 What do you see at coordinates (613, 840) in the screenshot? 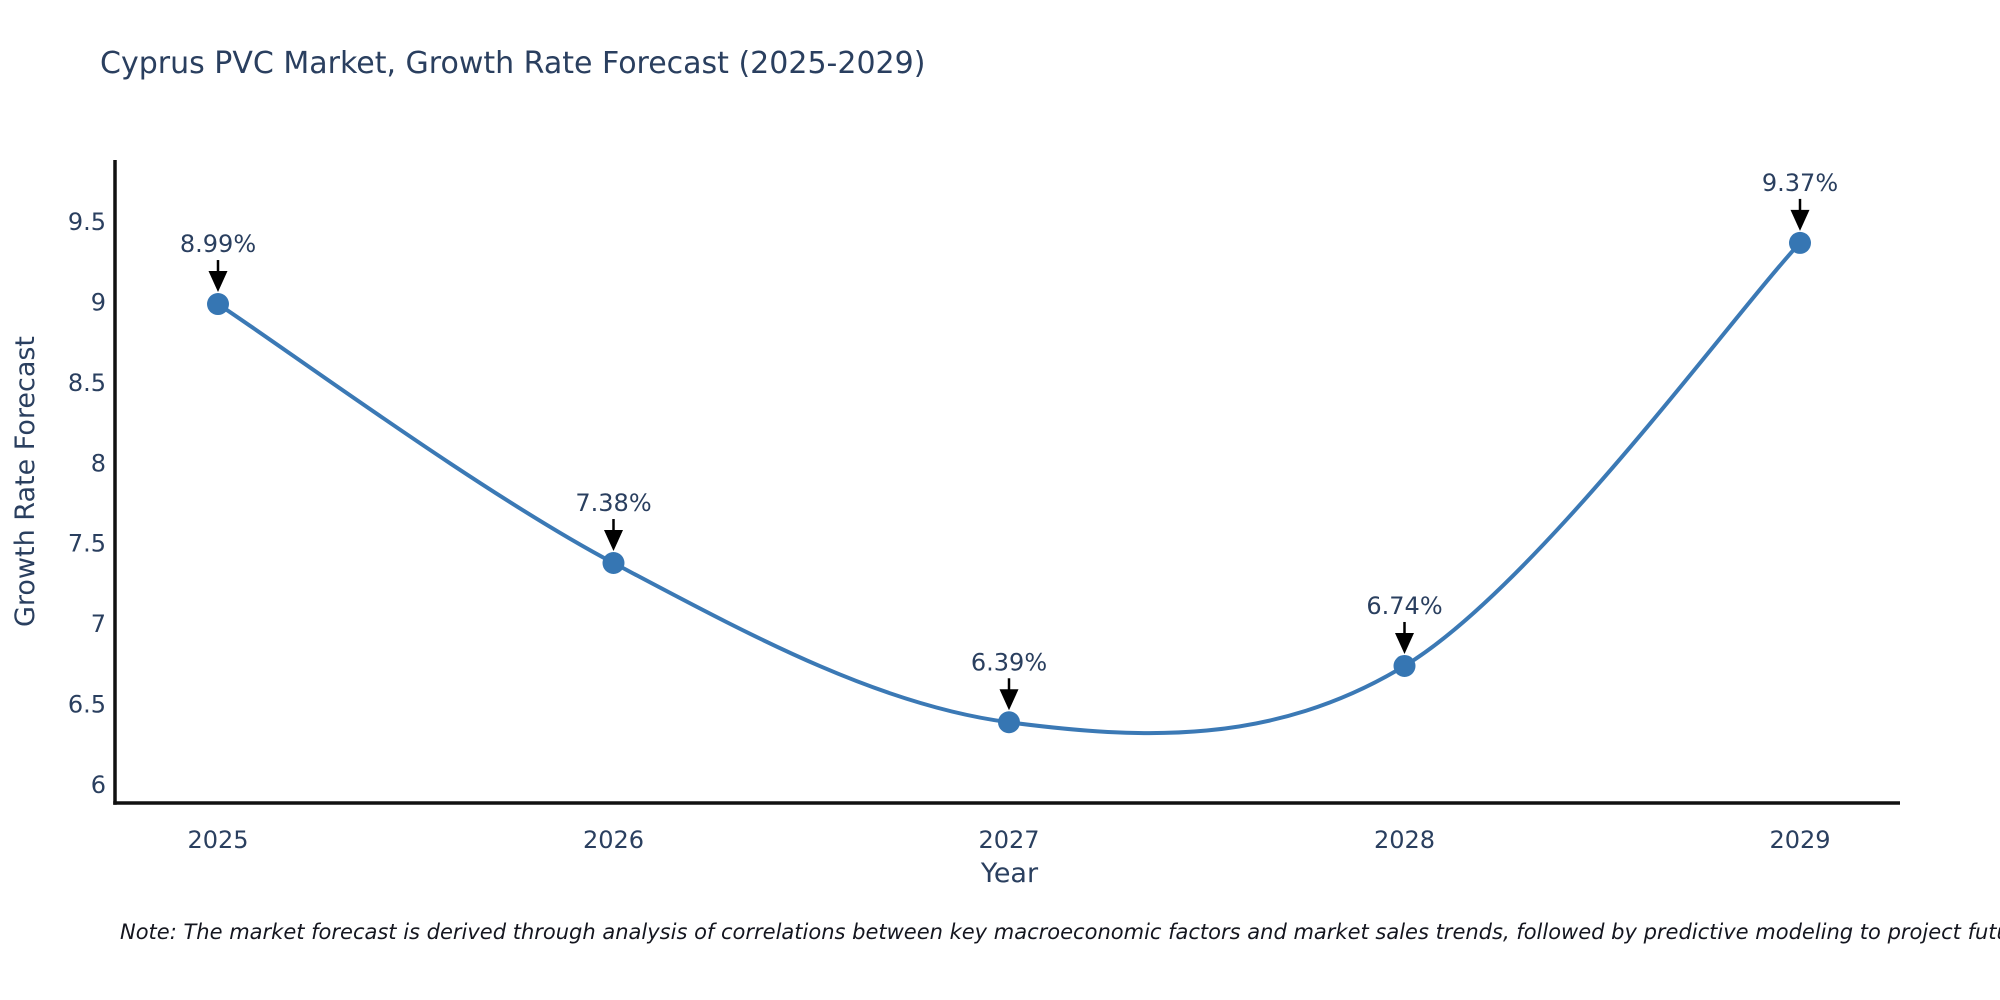
I see `x-tick-label: 2026` at bounding box center [613, 840].